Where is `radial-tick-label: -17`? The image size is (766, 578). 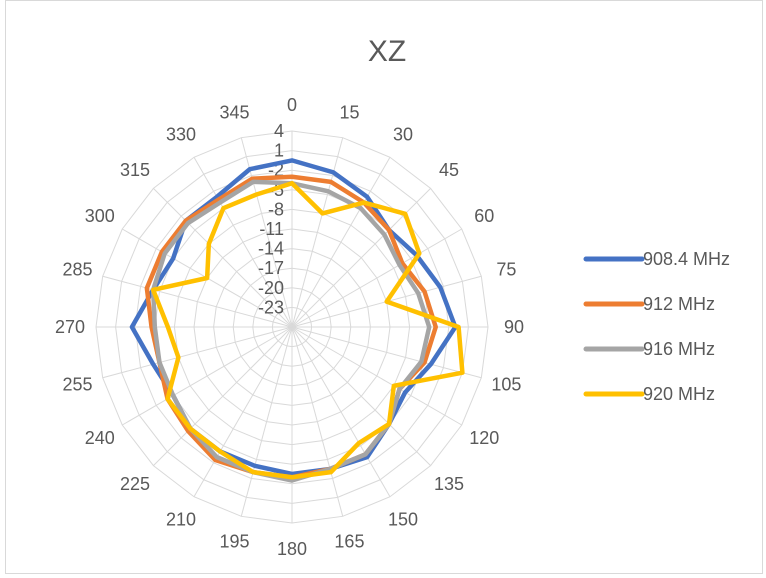 radial-tick-label: -17 is located at coordinates (271, 268).